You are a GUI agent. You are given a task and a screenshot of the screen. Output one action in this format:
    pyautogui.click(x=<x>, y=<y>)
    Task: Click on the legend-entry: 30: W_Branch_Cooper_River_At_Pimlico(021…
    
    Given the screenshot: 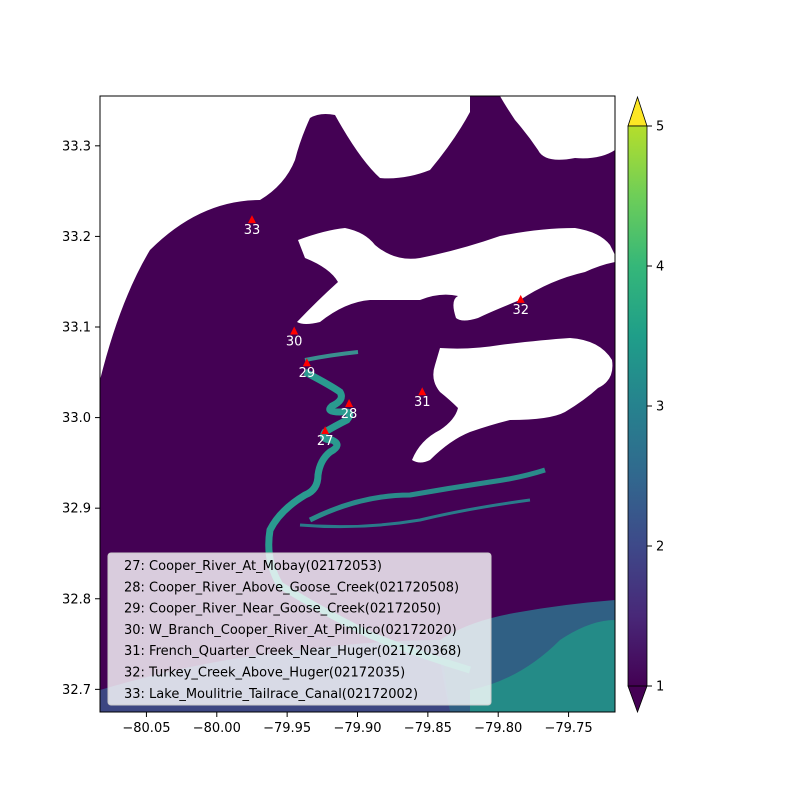 What is the action you would take?
    pyautogui.click(x=290, y=630)
    